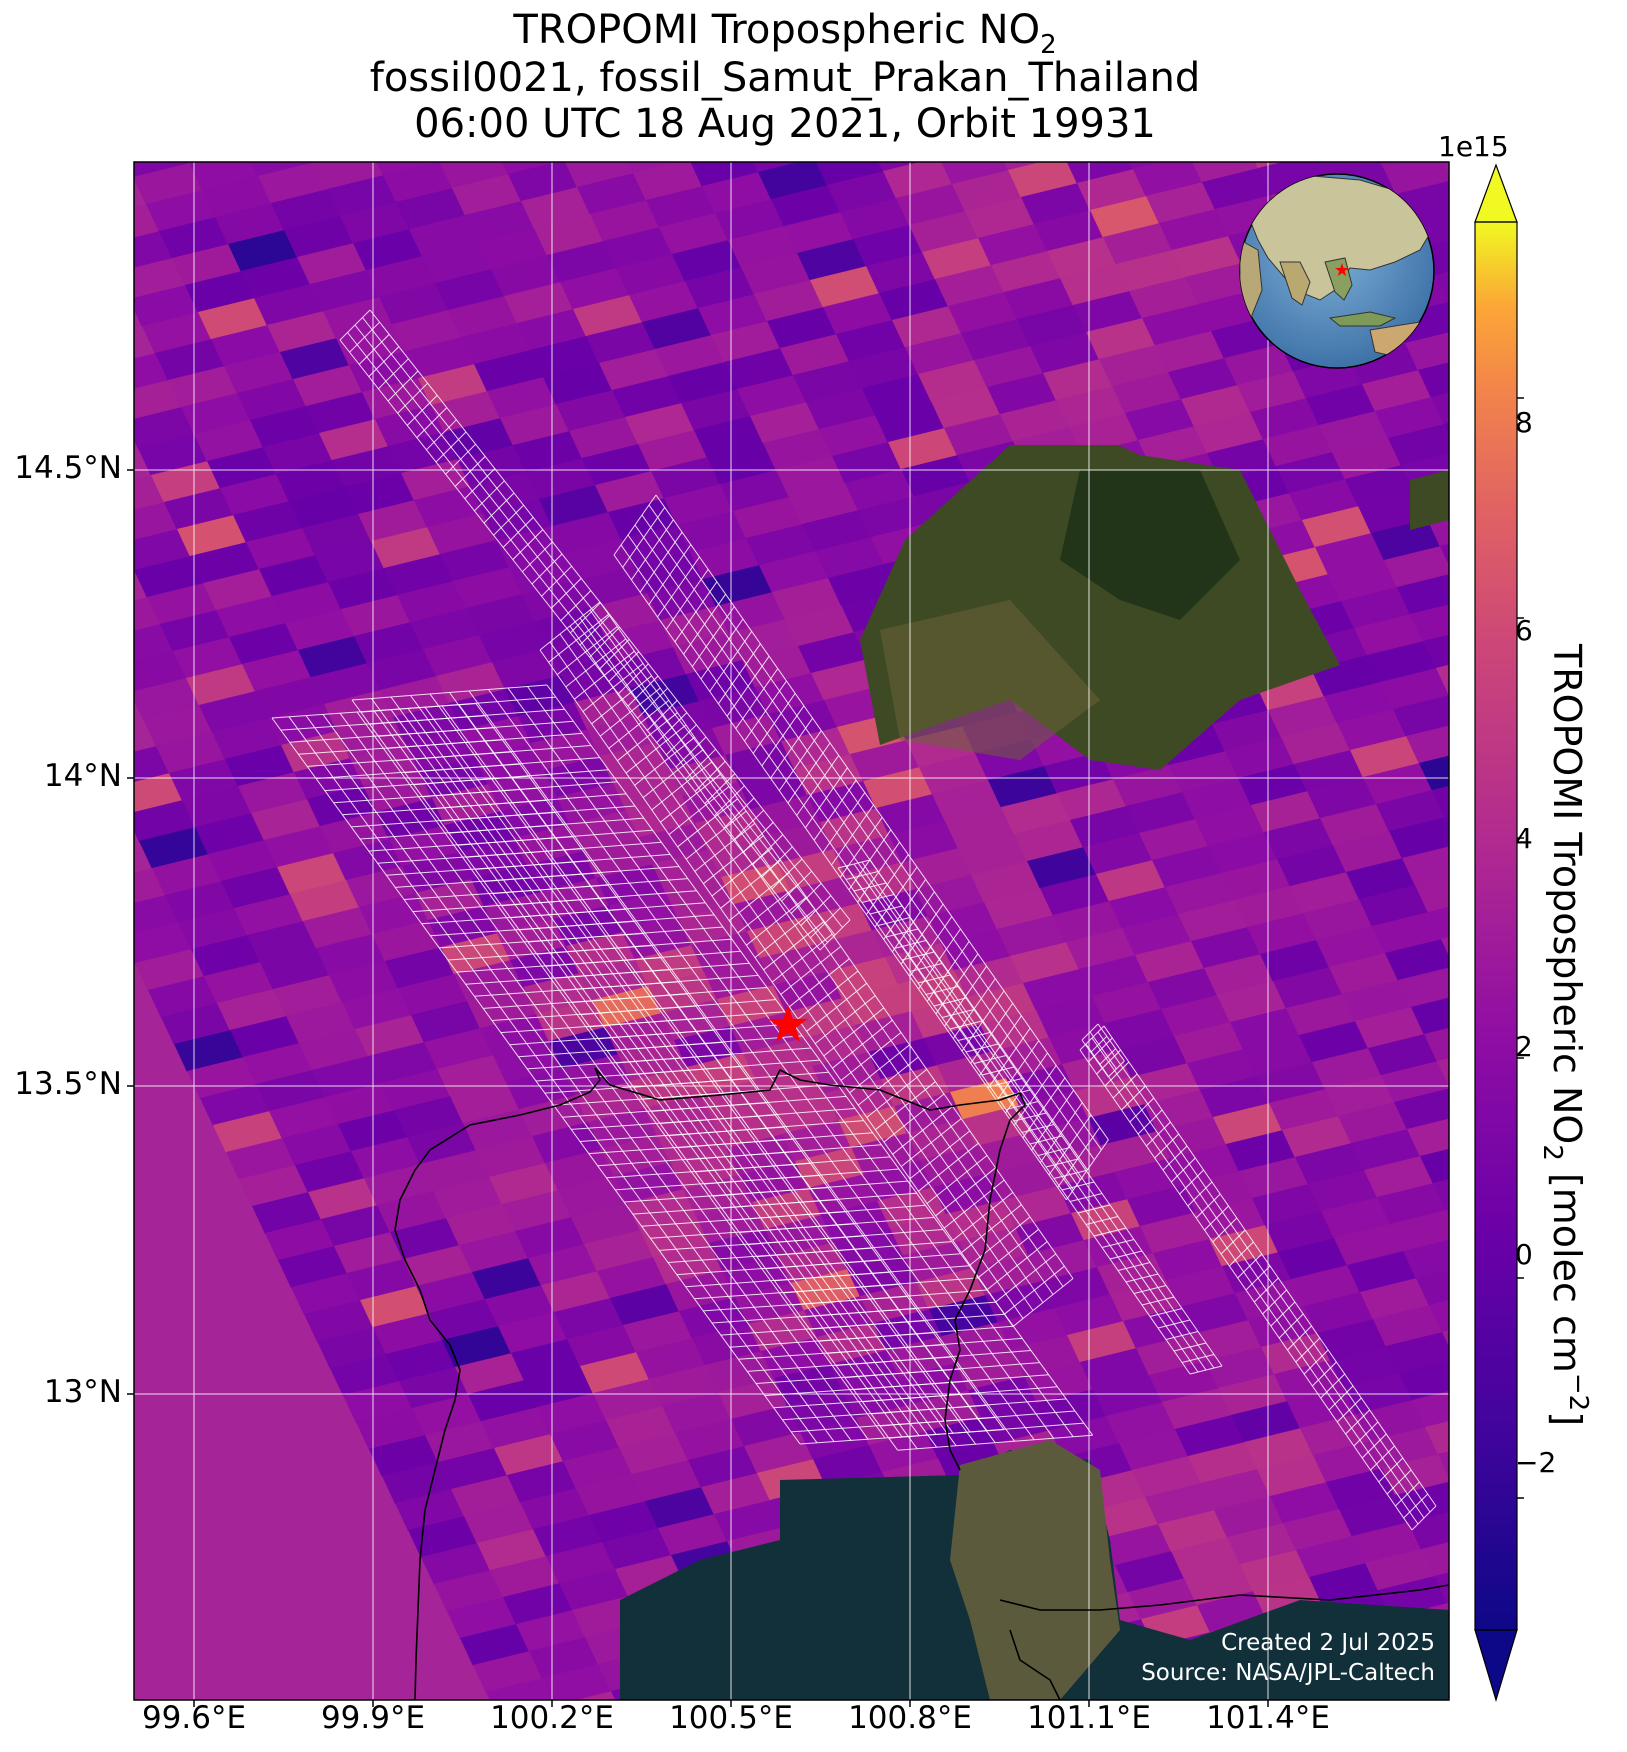 This screenshot has width=1627, height=1752. What do you see at coordinates (1089, 1718) in the screenshot?
I see `lon-tick-label: 101.1°E` at bounding box center [1089, 1718].